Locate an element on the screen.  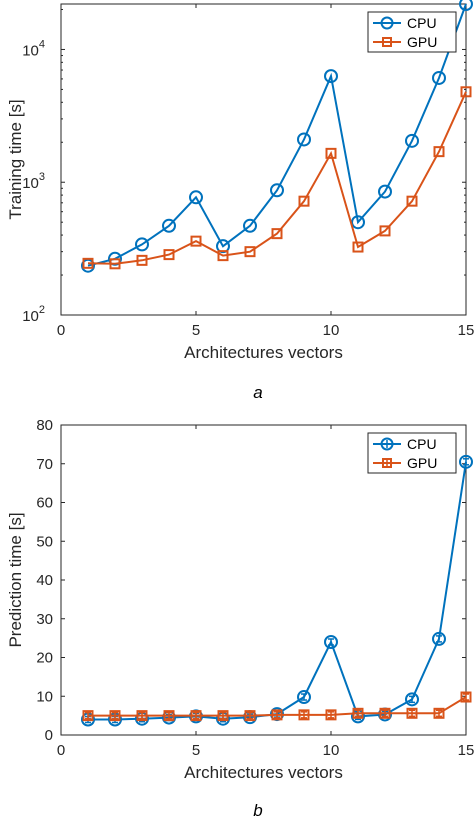
series-gpu is located at coordinates (277, 706).